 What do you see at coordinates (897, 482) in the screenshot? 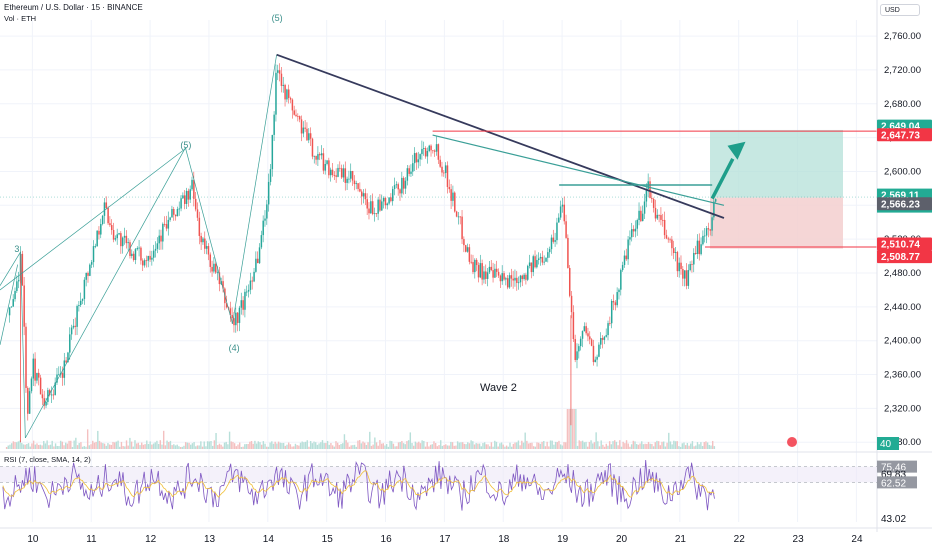
I see `rsi-tick-tag-bg` at bounding box center [897, 482].